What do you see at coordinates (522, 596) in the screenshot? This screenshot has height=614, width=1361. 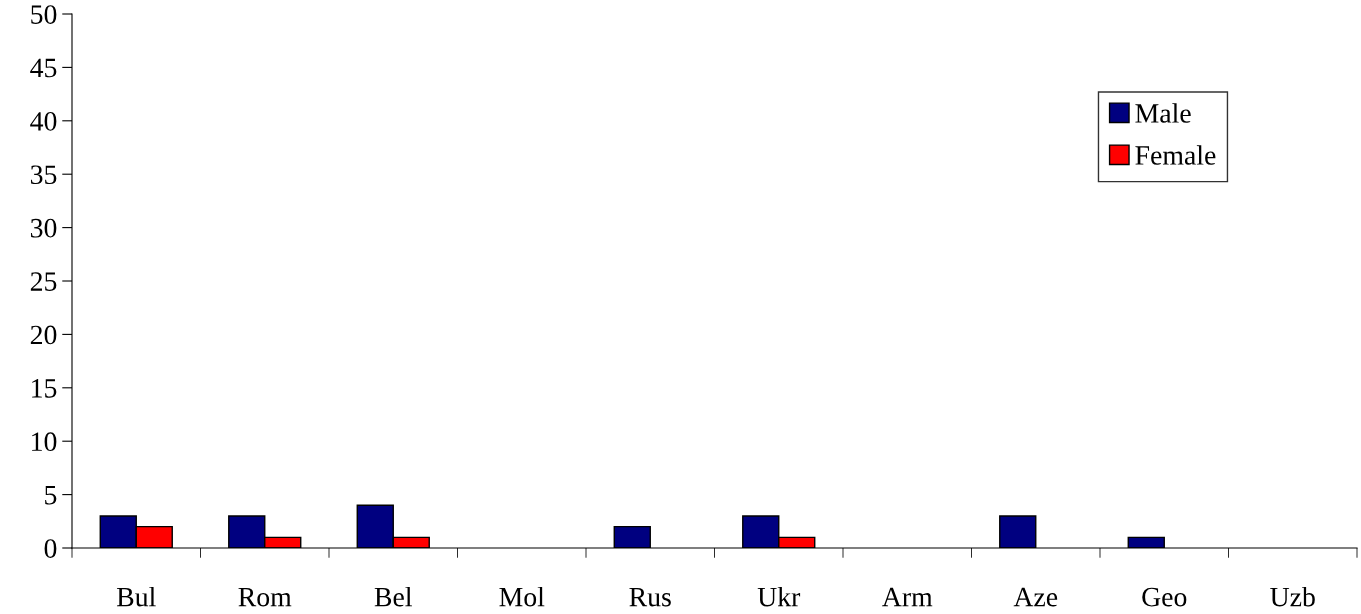 I see `x-tick-label: Mol` at bounding box center [522, 596].